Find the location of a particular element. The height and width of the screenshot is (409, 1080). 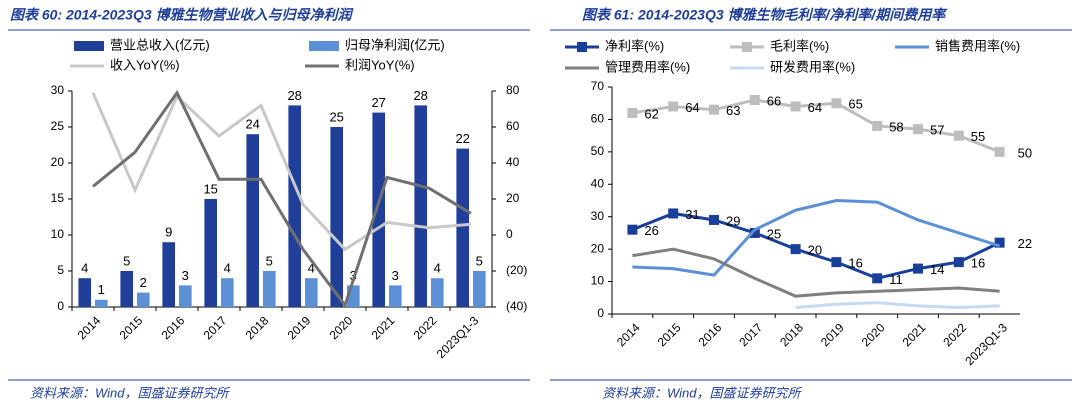

legend-label: 研发费用率(%) is located at coordinates (812, 66).